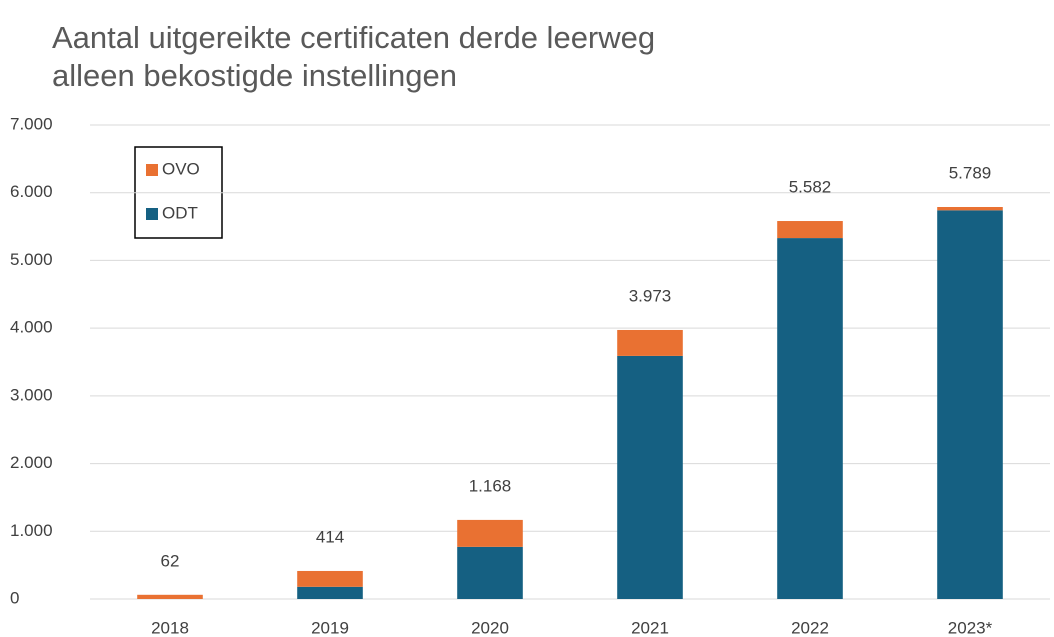 Image resolution: width=1054 pixels, height=637 pixels. What do you see at coordinates (650, 627) in the screenshot?
I see `x-tick-label: 2021` at bounding box center [650, 627].